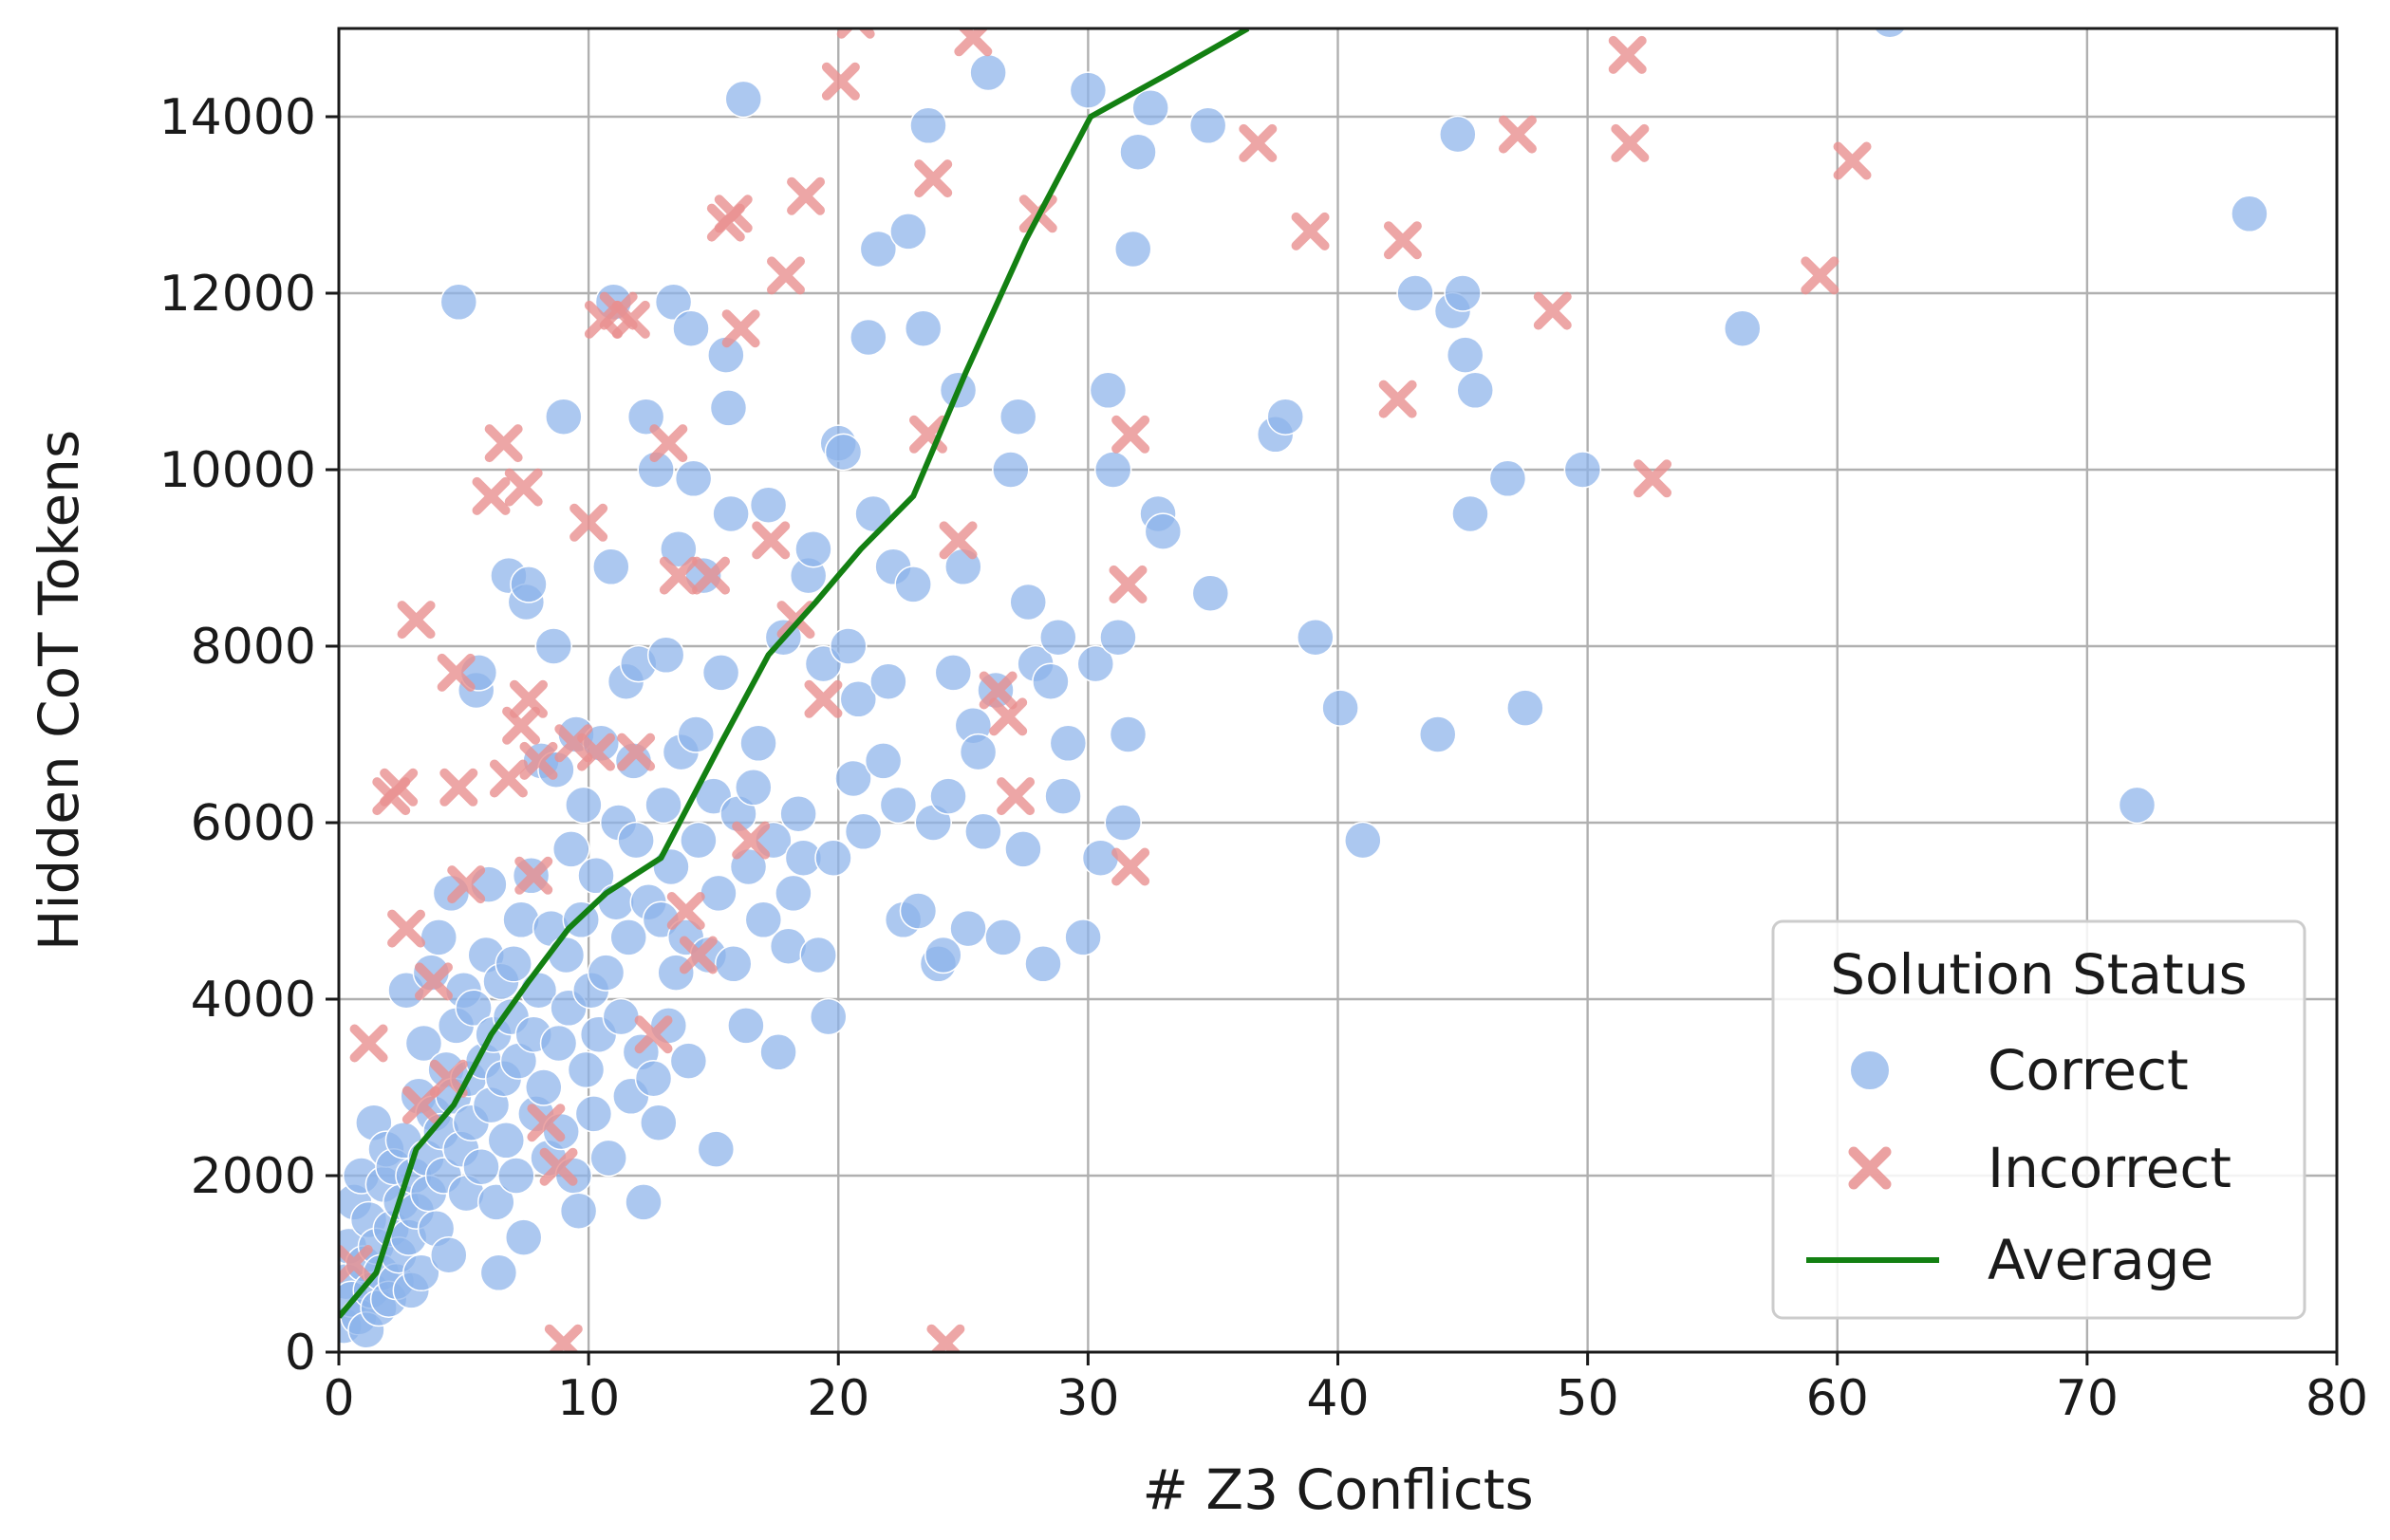 This screenshot has height=1540, width=2390. What do you see at coordinates (237, 470) in the screenshot?
I see `y-tick-label: 10000` at bounding box center [237, 470].